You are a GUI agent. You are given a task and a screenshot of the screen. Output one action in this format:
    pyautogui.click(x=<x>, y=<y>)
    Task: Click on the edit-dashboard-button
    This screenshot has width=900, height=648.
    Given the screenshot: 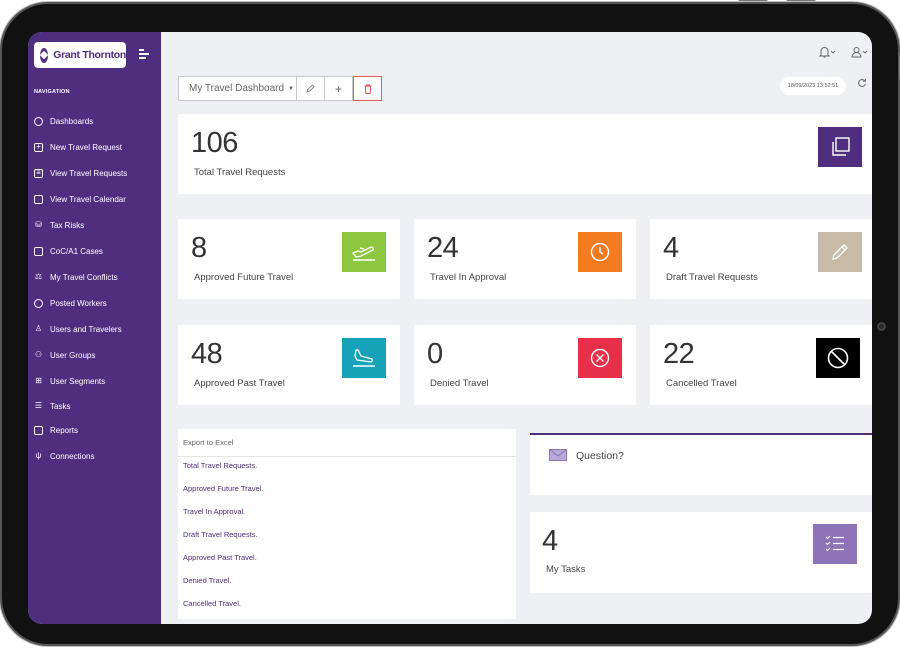 What is the action you would take?
    pyautogui.click(x=311, y=88)
    